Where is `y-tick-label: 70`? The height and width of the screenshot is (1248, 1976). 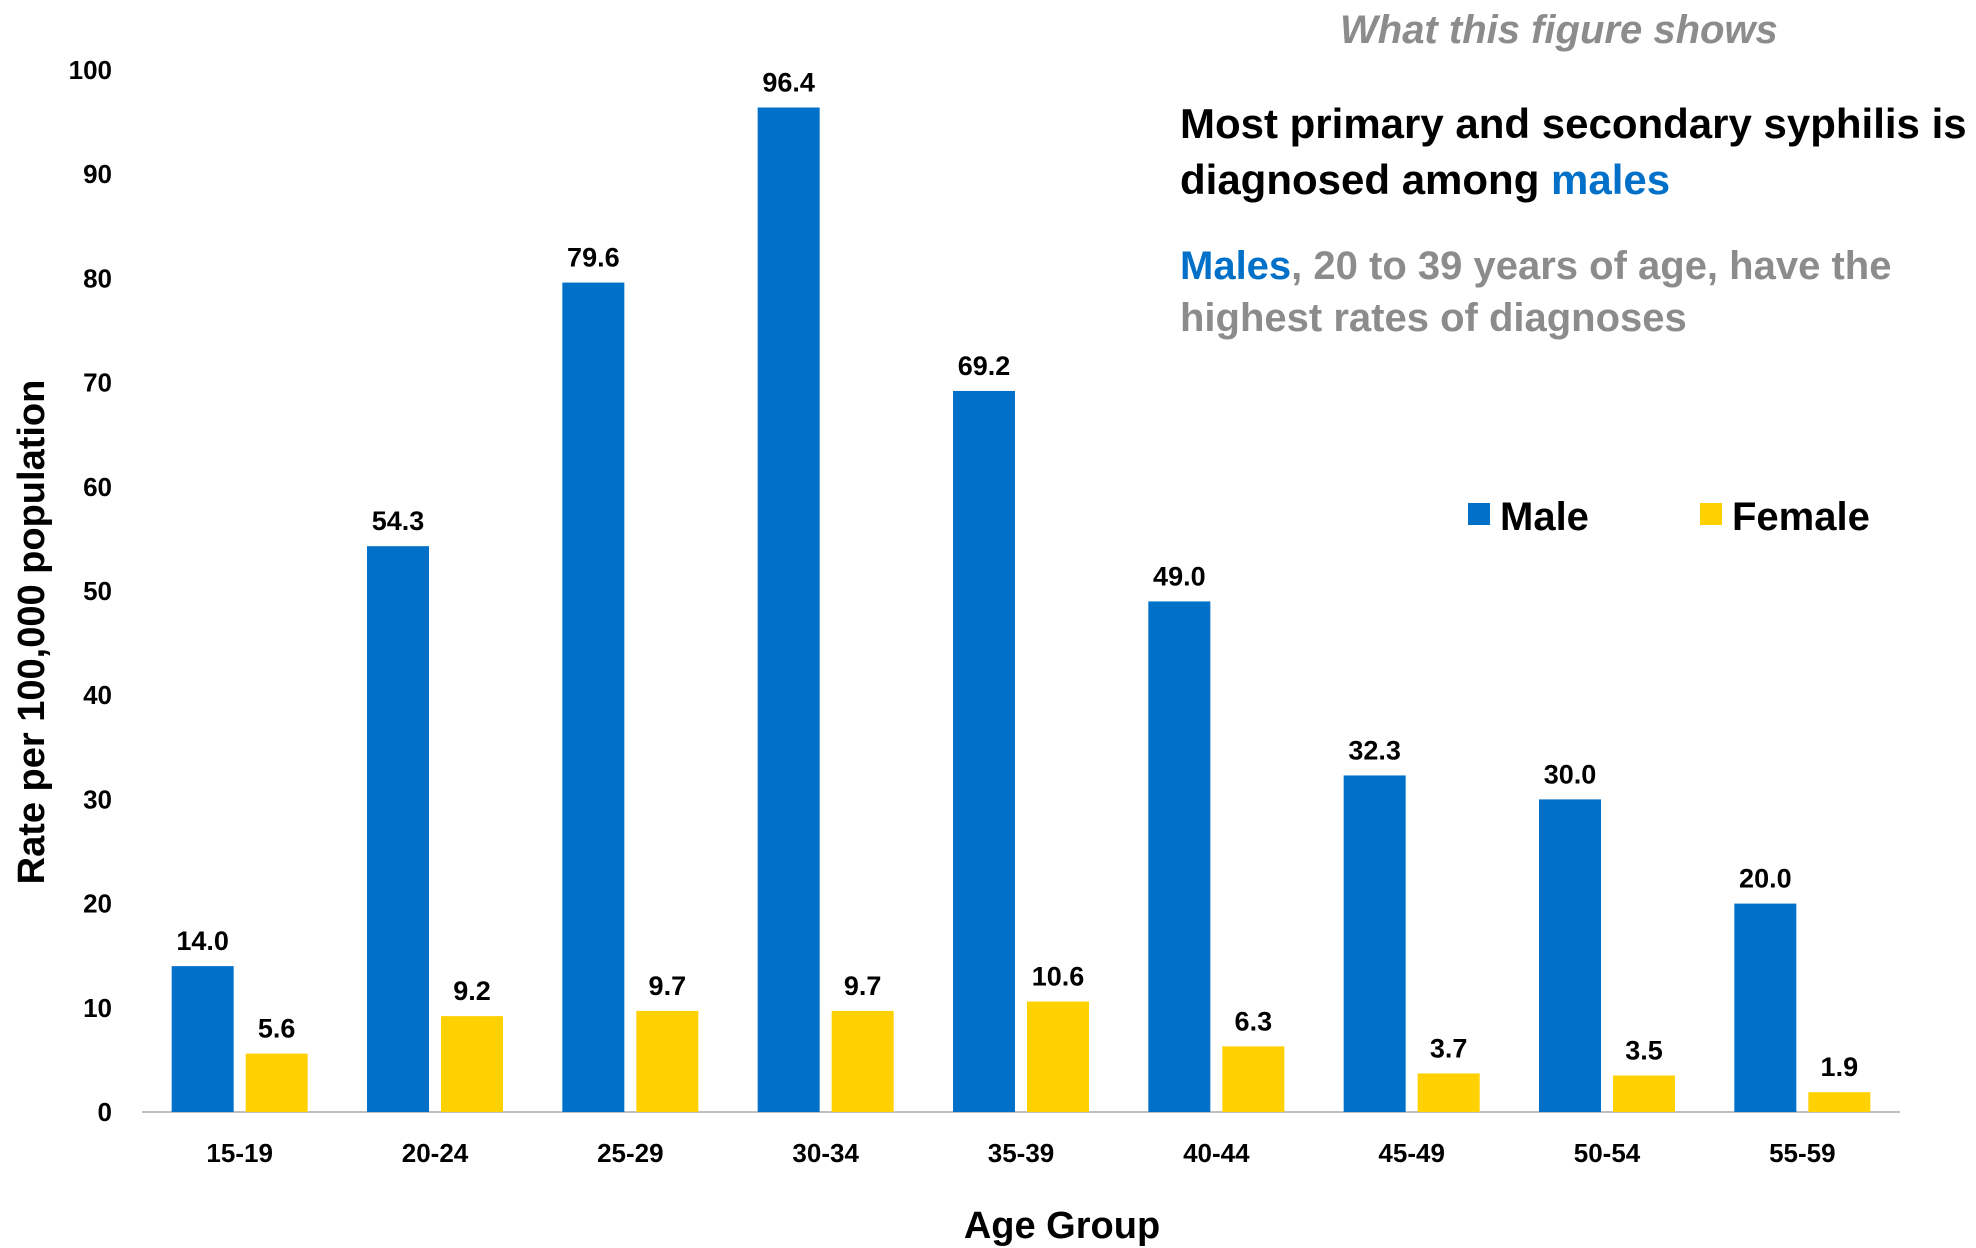
y-tick-label: 70 is located at coordinates (97, 383).